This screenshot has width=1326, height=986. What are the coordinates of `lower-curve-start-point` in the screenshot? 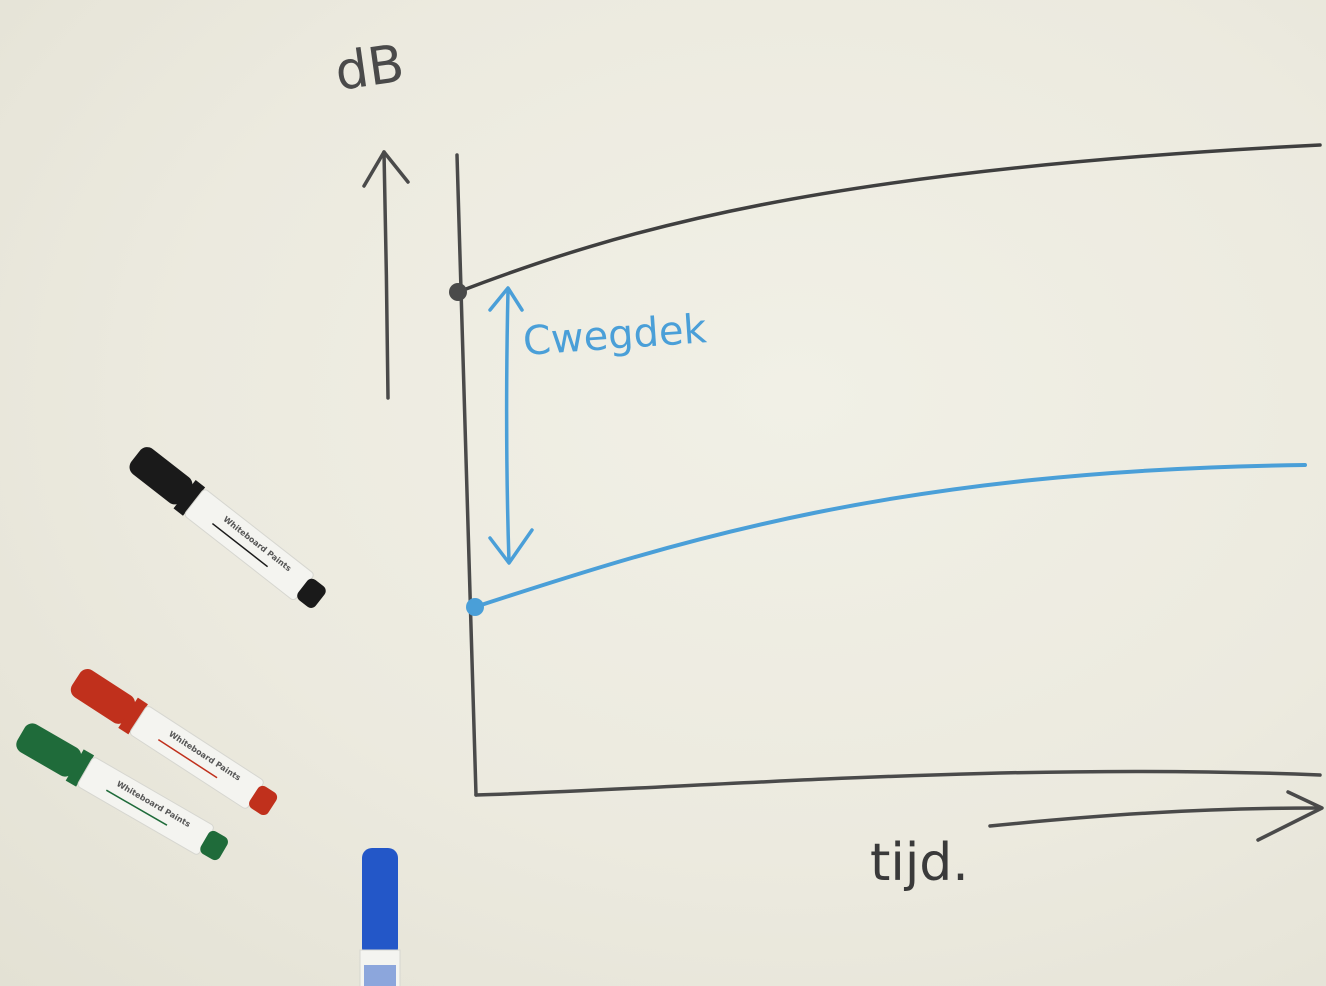 It's located at (475, 607).